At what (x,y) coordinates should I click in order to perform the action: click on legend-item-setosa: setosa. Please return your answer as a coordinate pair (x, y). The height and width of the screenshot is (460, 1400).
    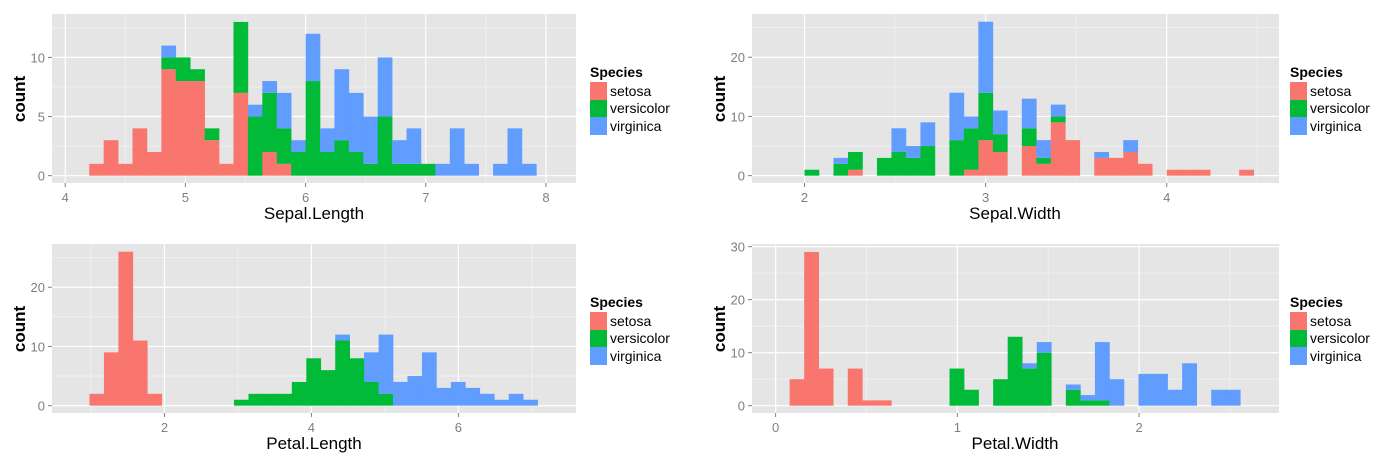
    Looking at the image, I should click on (1330, 91).